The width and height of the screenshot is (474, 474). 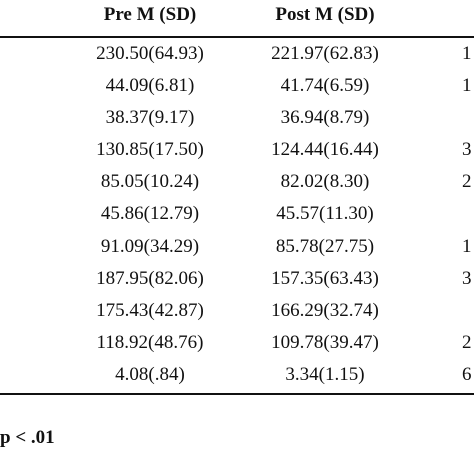 I want to click on cell-post: 3.34(1.15), so click(x=325, y=374).